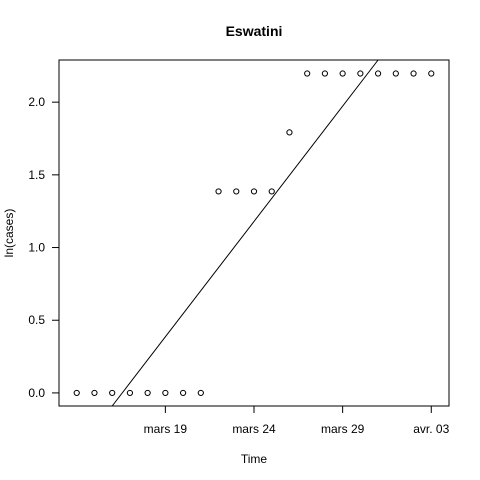 This screenshot has height=480, width=480. I want to click on x-axis-label: Time, so click(254, 459).